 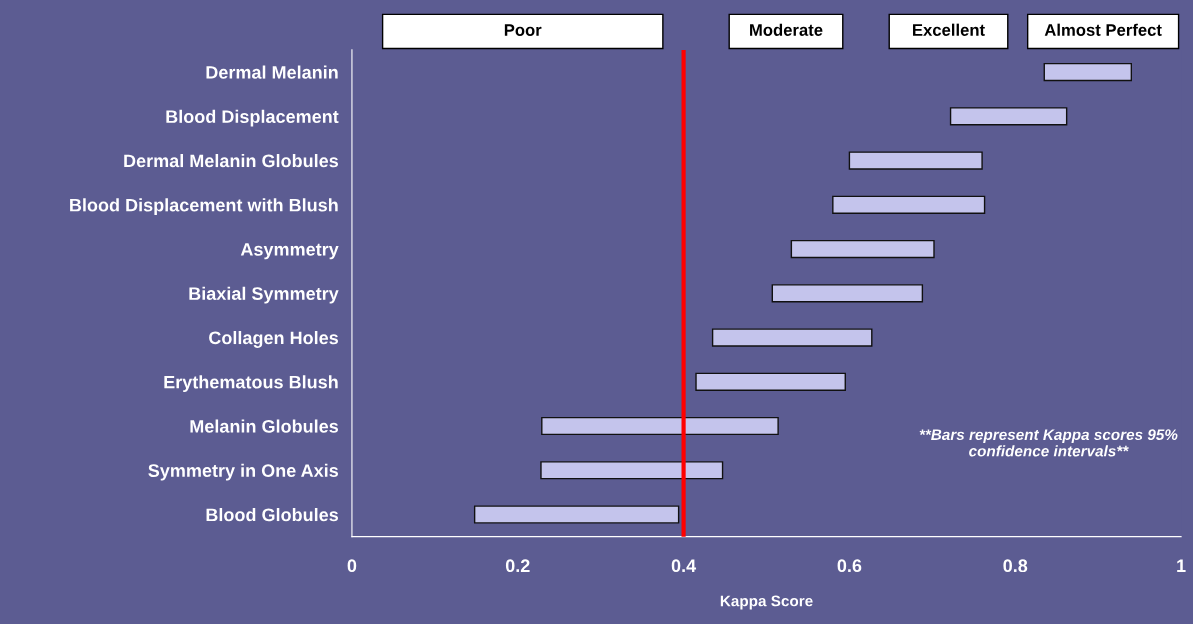 I want to click on y-tick-label: Collagen Holes, so click(x=274, y=339).